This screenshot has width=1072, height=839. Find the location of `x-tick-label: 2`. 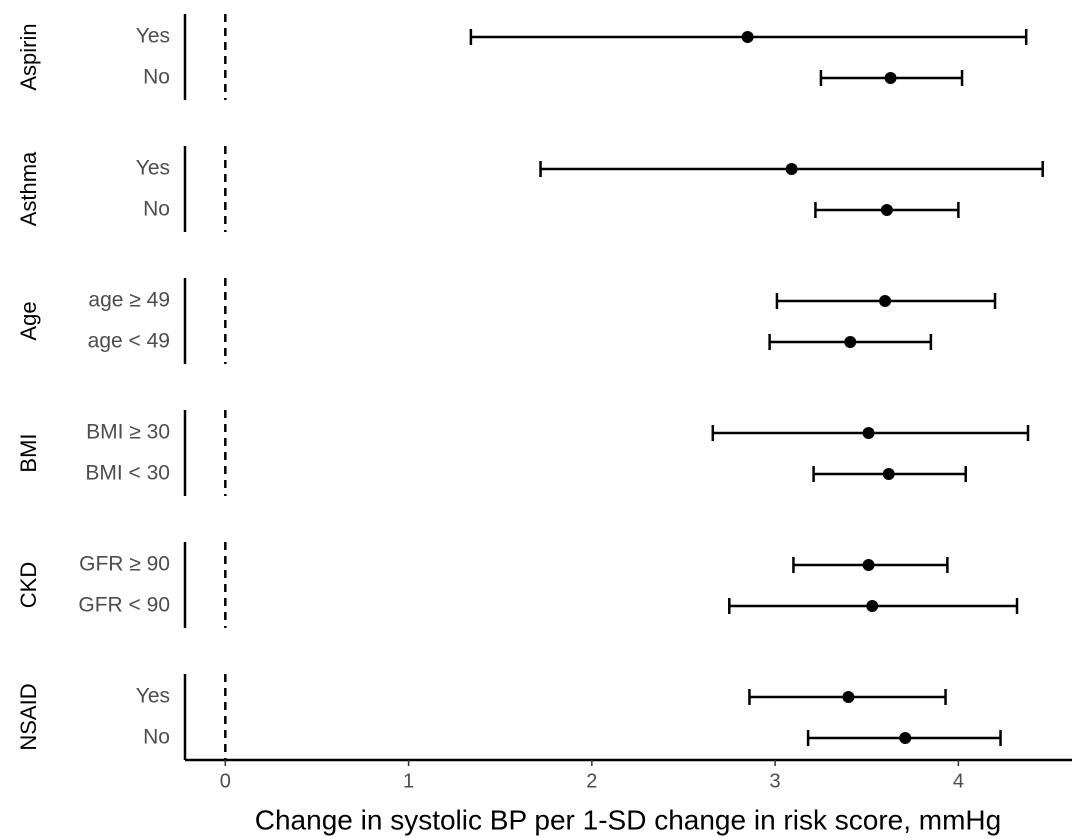

x-tick-label: 2 is located at coordinates (591, 781).